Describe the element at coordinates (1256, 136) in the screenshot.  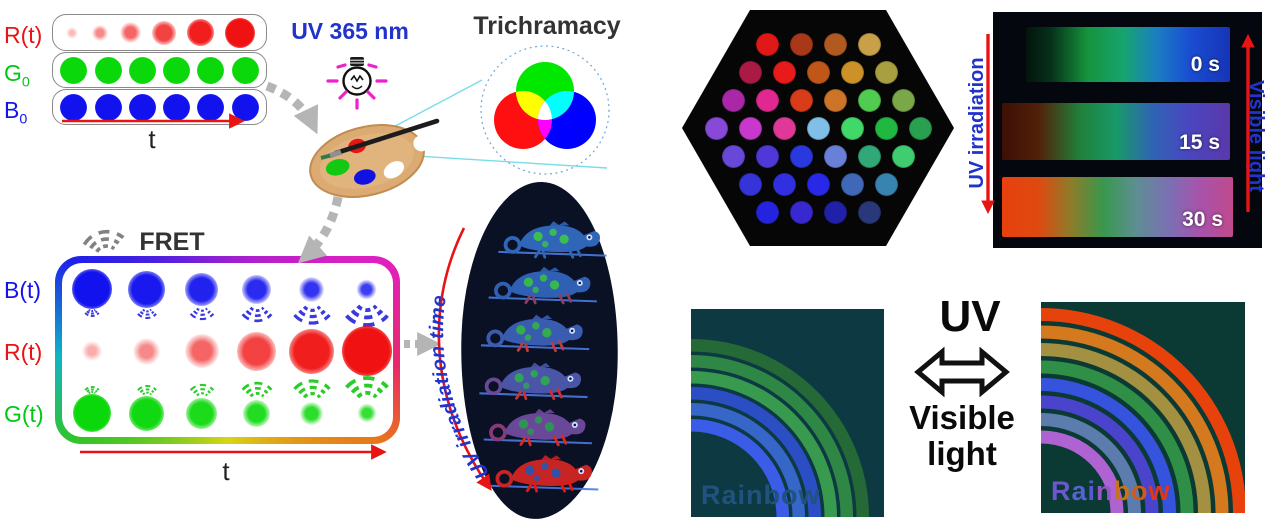
I see `visible-light-axis-label: Visible light` at that location.